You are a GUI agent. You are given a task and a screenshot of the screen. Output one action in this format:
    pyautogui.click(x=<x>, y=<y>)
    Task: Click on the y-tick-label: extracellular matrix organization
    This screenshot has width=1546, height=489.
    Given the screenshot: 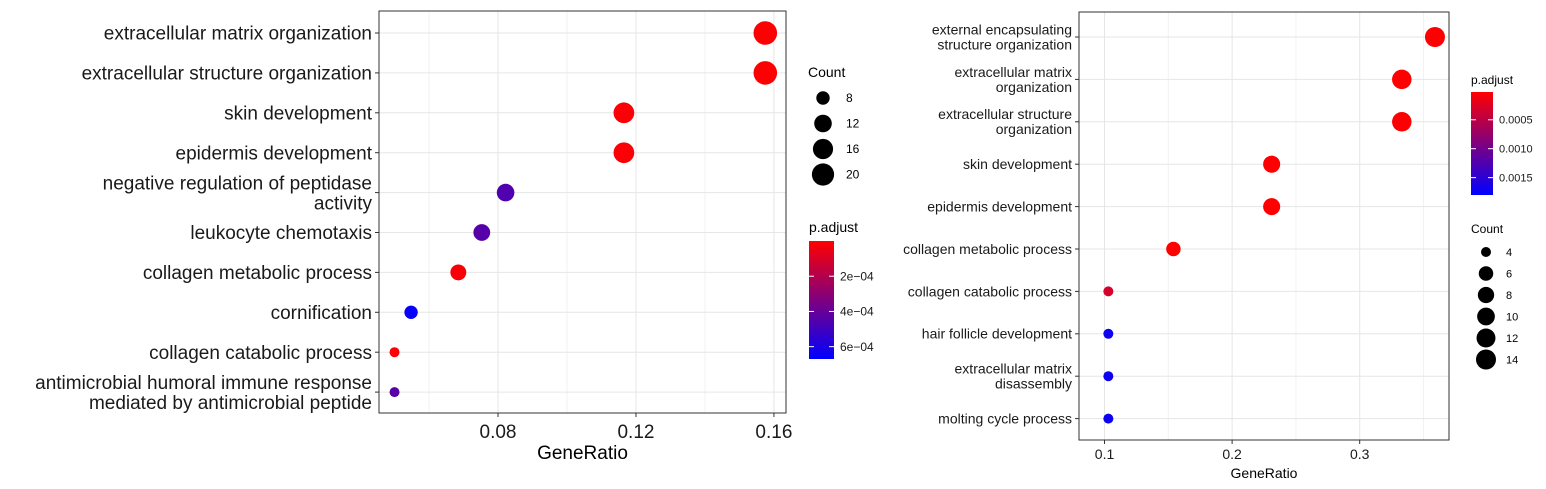 What is the action you would take?
    pyautogui.click(x=238, y=34)
    